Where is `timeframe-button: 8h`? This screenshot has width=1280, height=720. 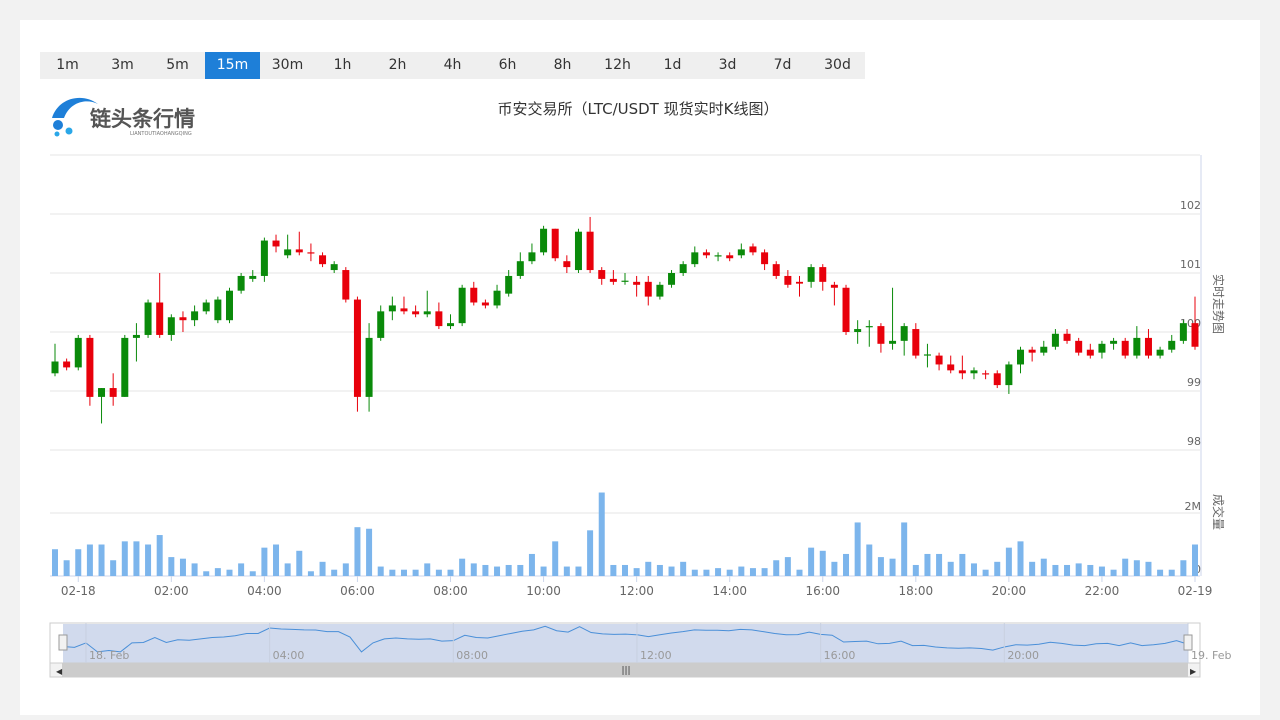
timeframe-button: 8h is located at coordinates (562, 65).